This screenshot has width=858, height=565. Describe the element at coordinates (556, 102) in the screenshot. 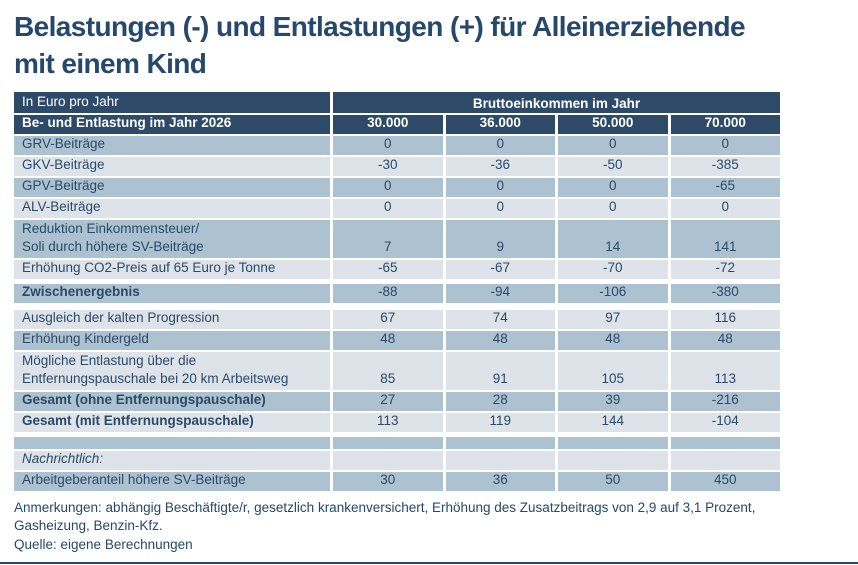

I see `group-header-cell: Bruttoeinkommen im Jahr` at that location.